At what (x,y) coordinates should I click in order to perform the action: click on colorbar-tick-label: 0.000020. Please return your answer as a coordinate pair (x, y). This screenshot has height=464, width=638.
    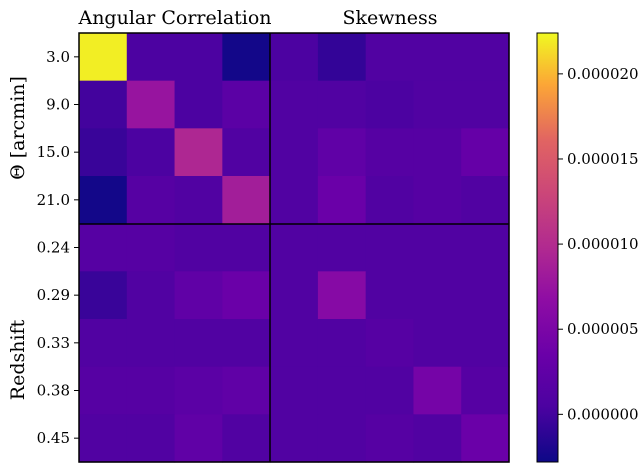
    Looking at the image, I should click on (602, 74).